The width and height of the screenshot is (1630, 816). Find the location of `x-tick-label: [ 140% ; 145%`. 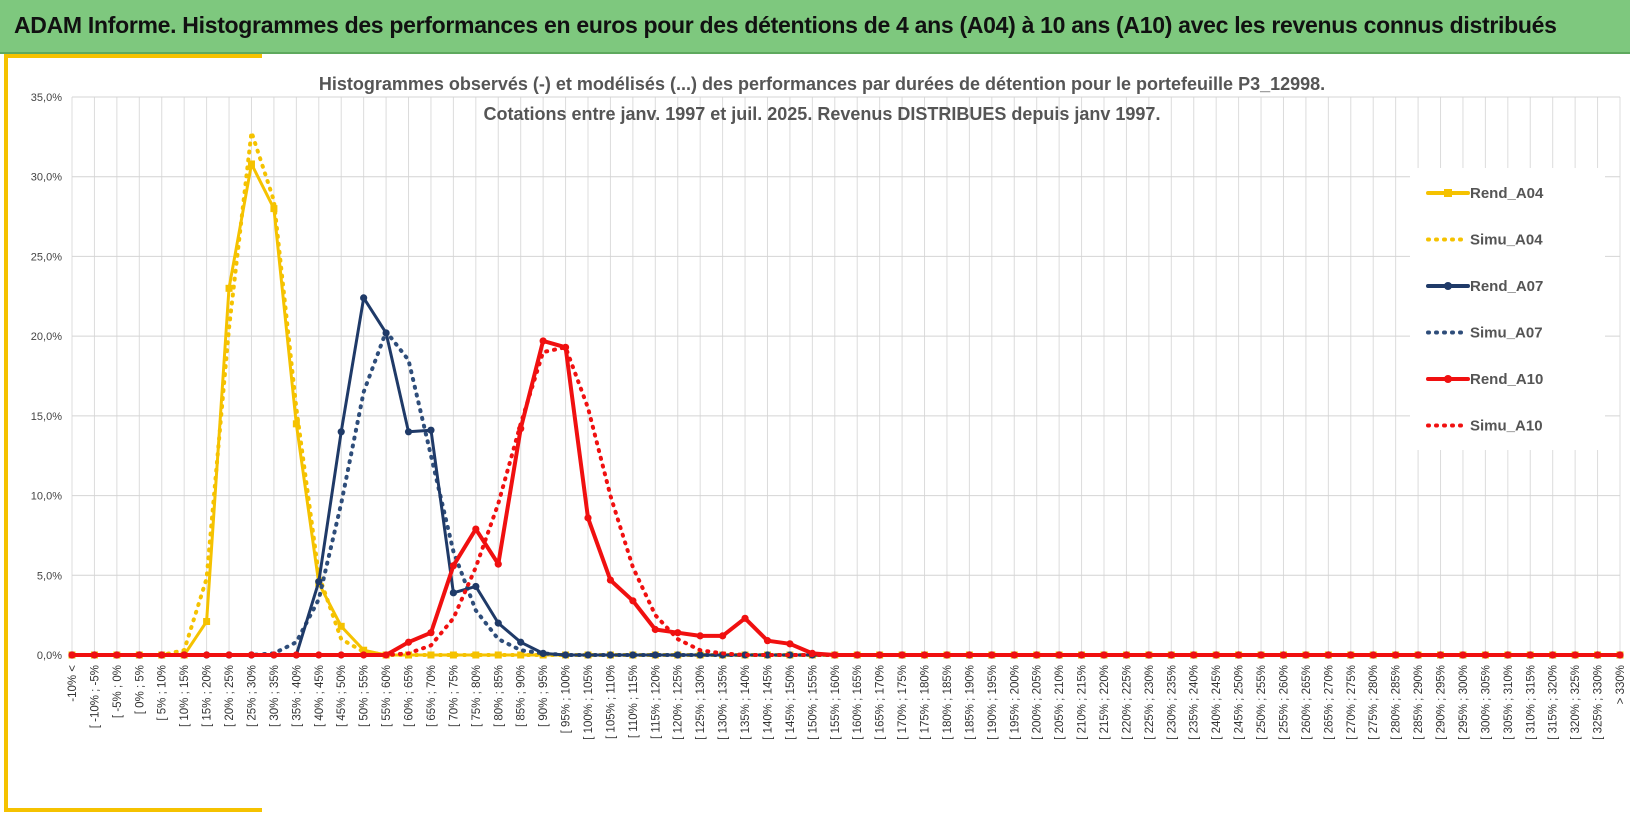

x-tick-label: [ 140% ; 145% is located at coordinates (768, 702).